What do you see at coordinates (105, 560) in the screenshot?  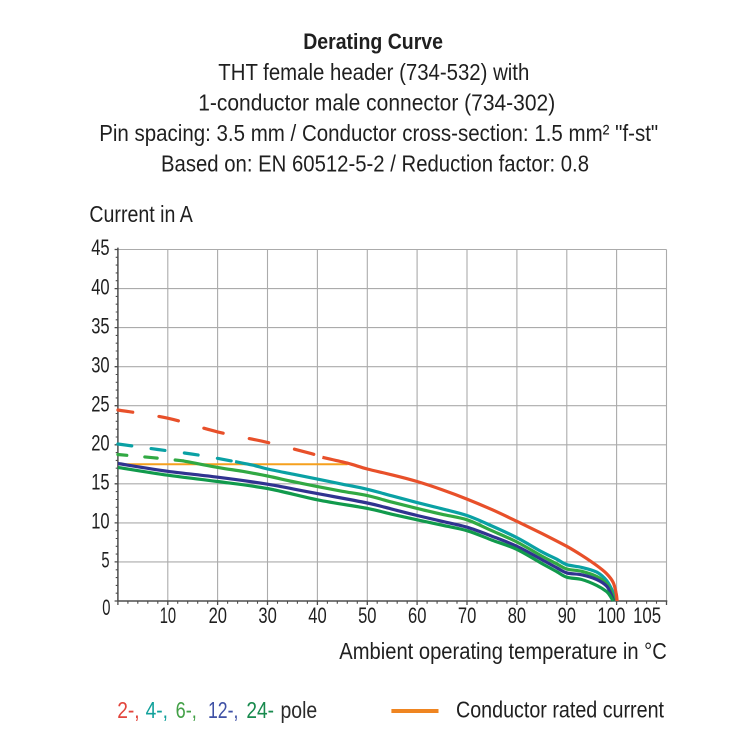 I see `svg-text: 5` at bounding box center [105, 560].